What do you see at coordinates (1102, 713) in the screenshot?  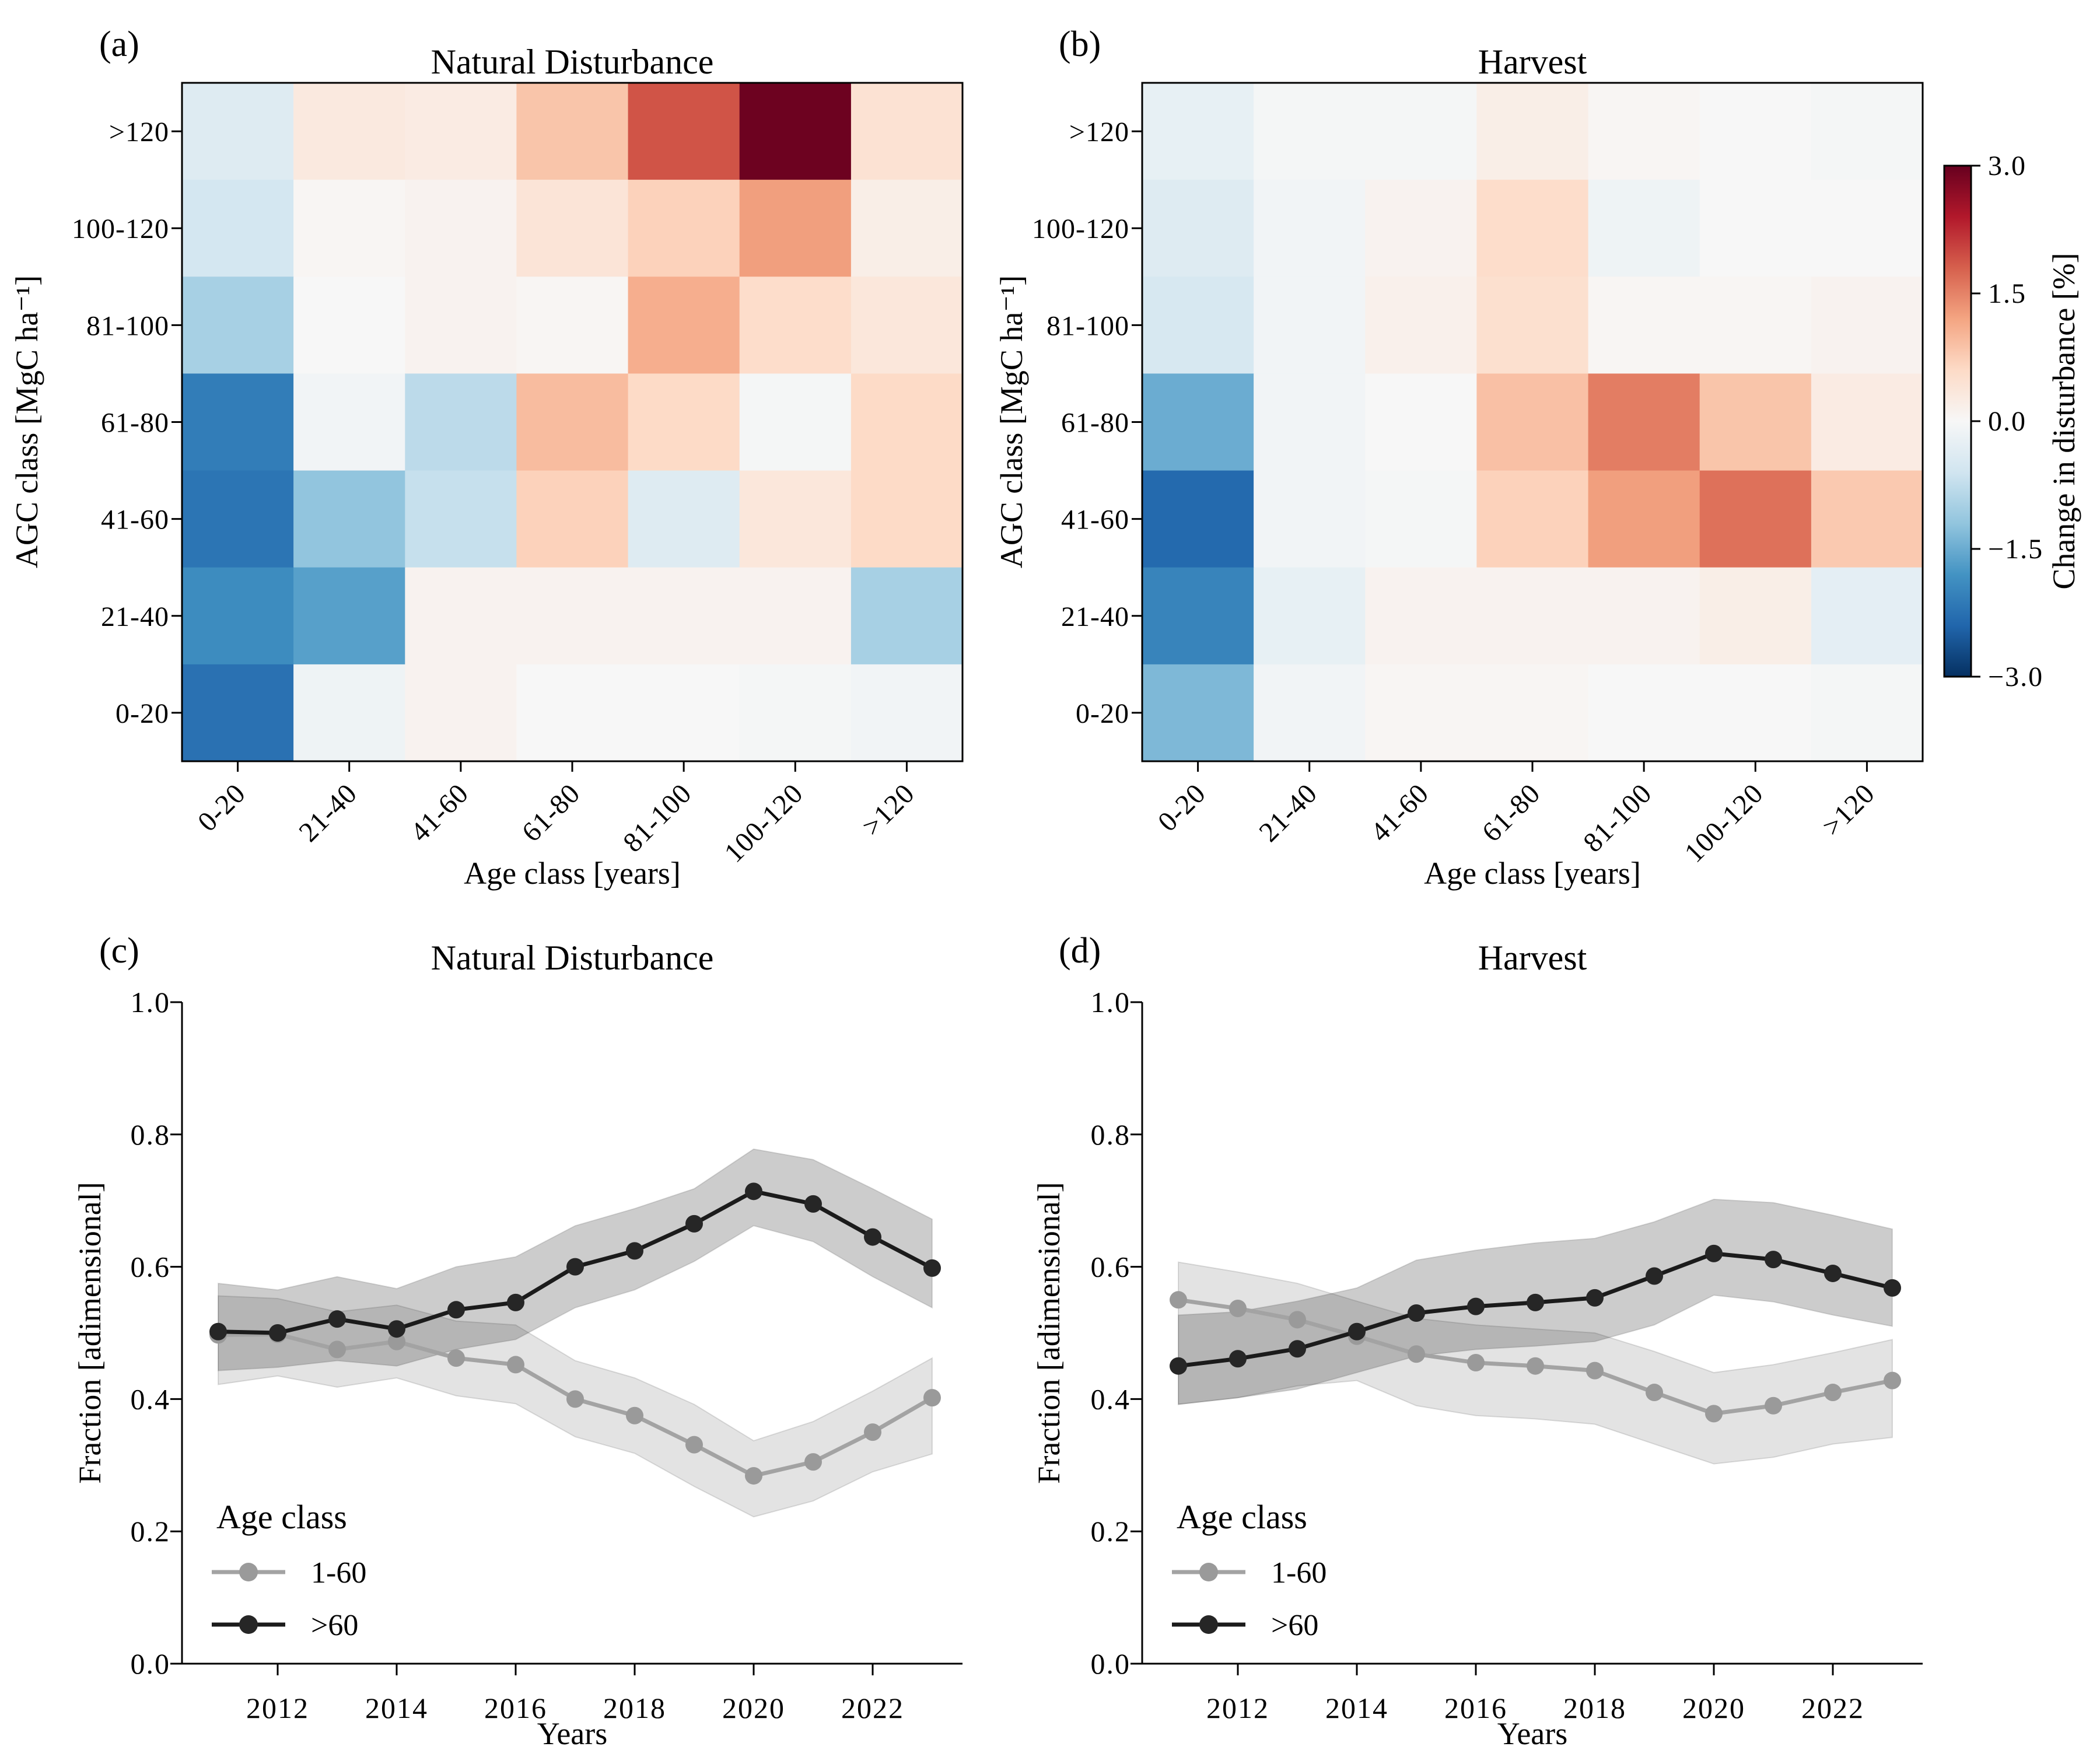 I see `y-tick-label: 0-20` at bounding box center [1102, 713].